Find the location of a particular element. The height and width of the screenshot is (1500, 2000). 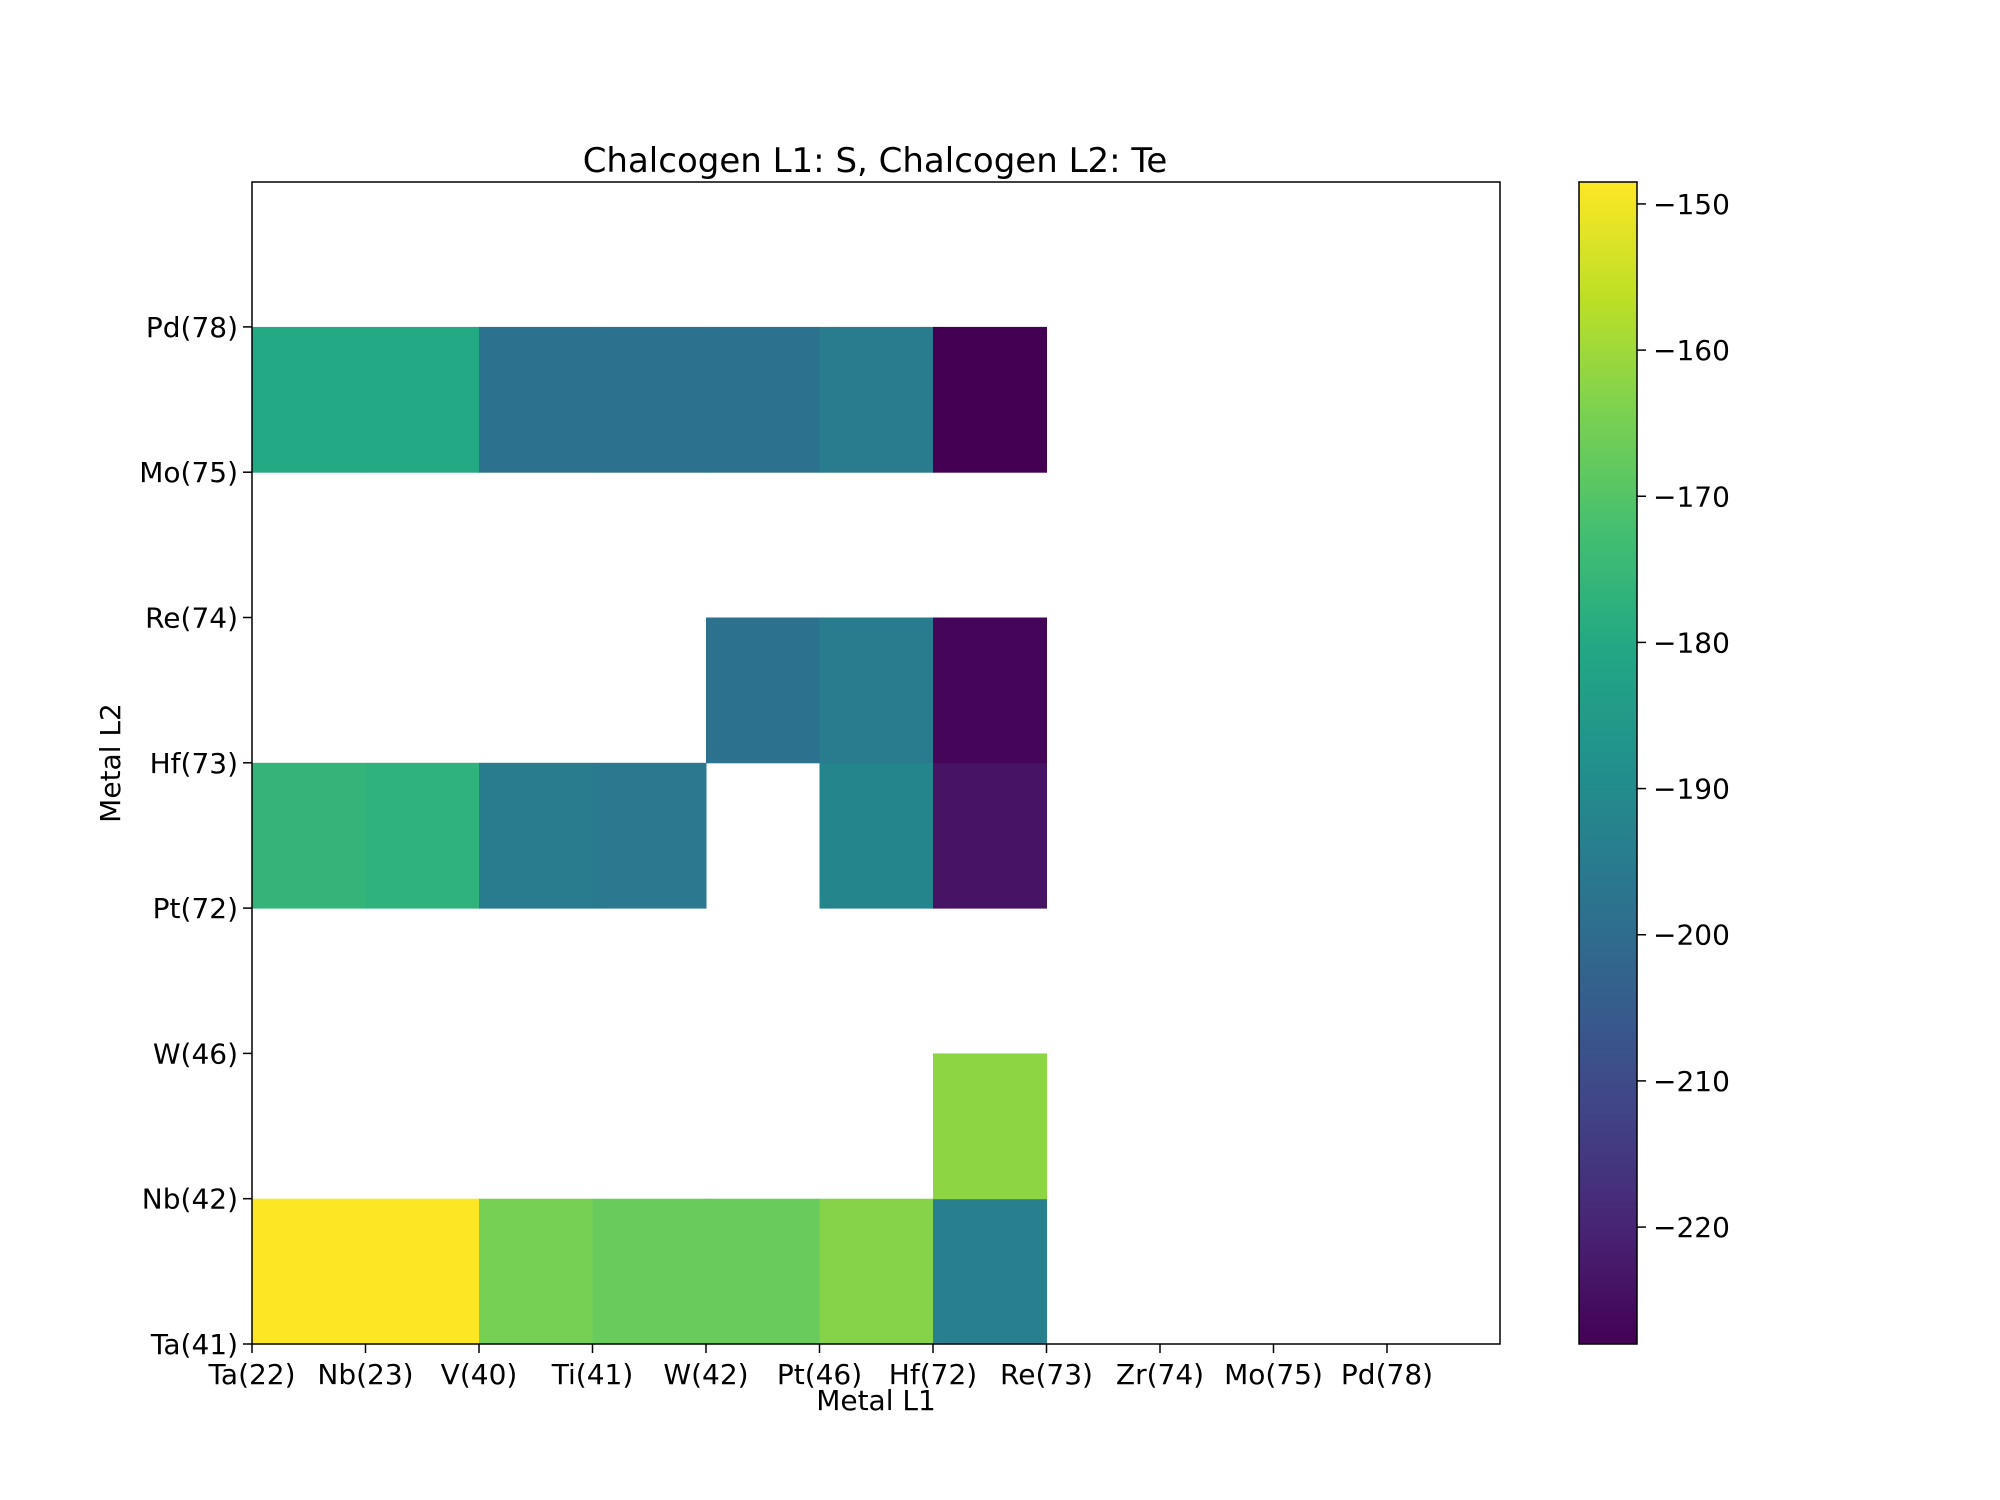

x-tick-label: V(40) is located at coordinates (479, 1374).